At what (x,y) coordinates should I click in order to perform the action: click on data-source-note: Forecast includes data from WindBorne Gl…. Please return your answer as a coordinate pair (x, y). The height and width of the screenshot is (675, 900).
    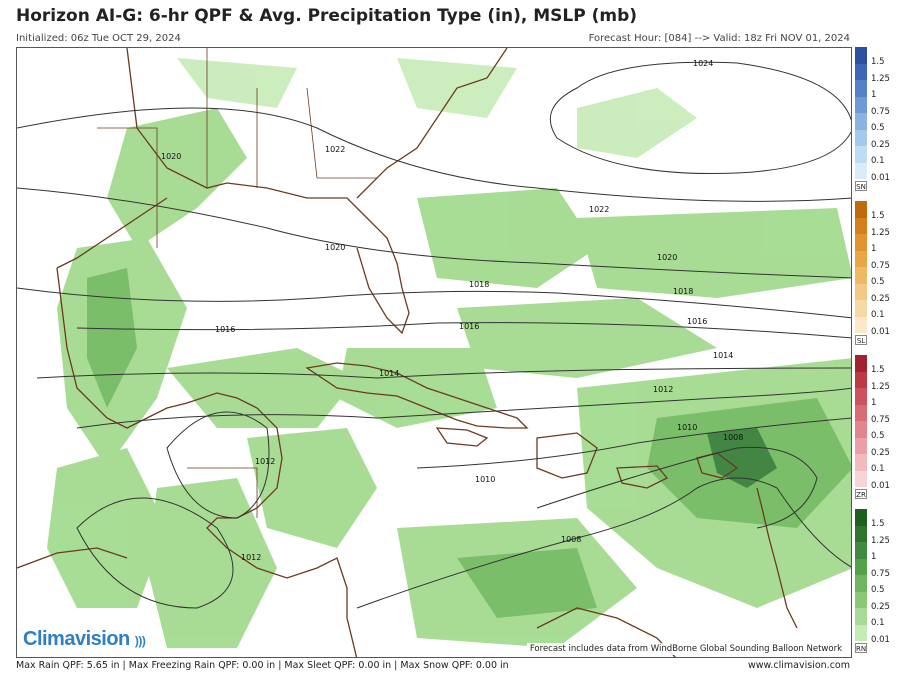
    Looking at the image, I should click on (685, 649).